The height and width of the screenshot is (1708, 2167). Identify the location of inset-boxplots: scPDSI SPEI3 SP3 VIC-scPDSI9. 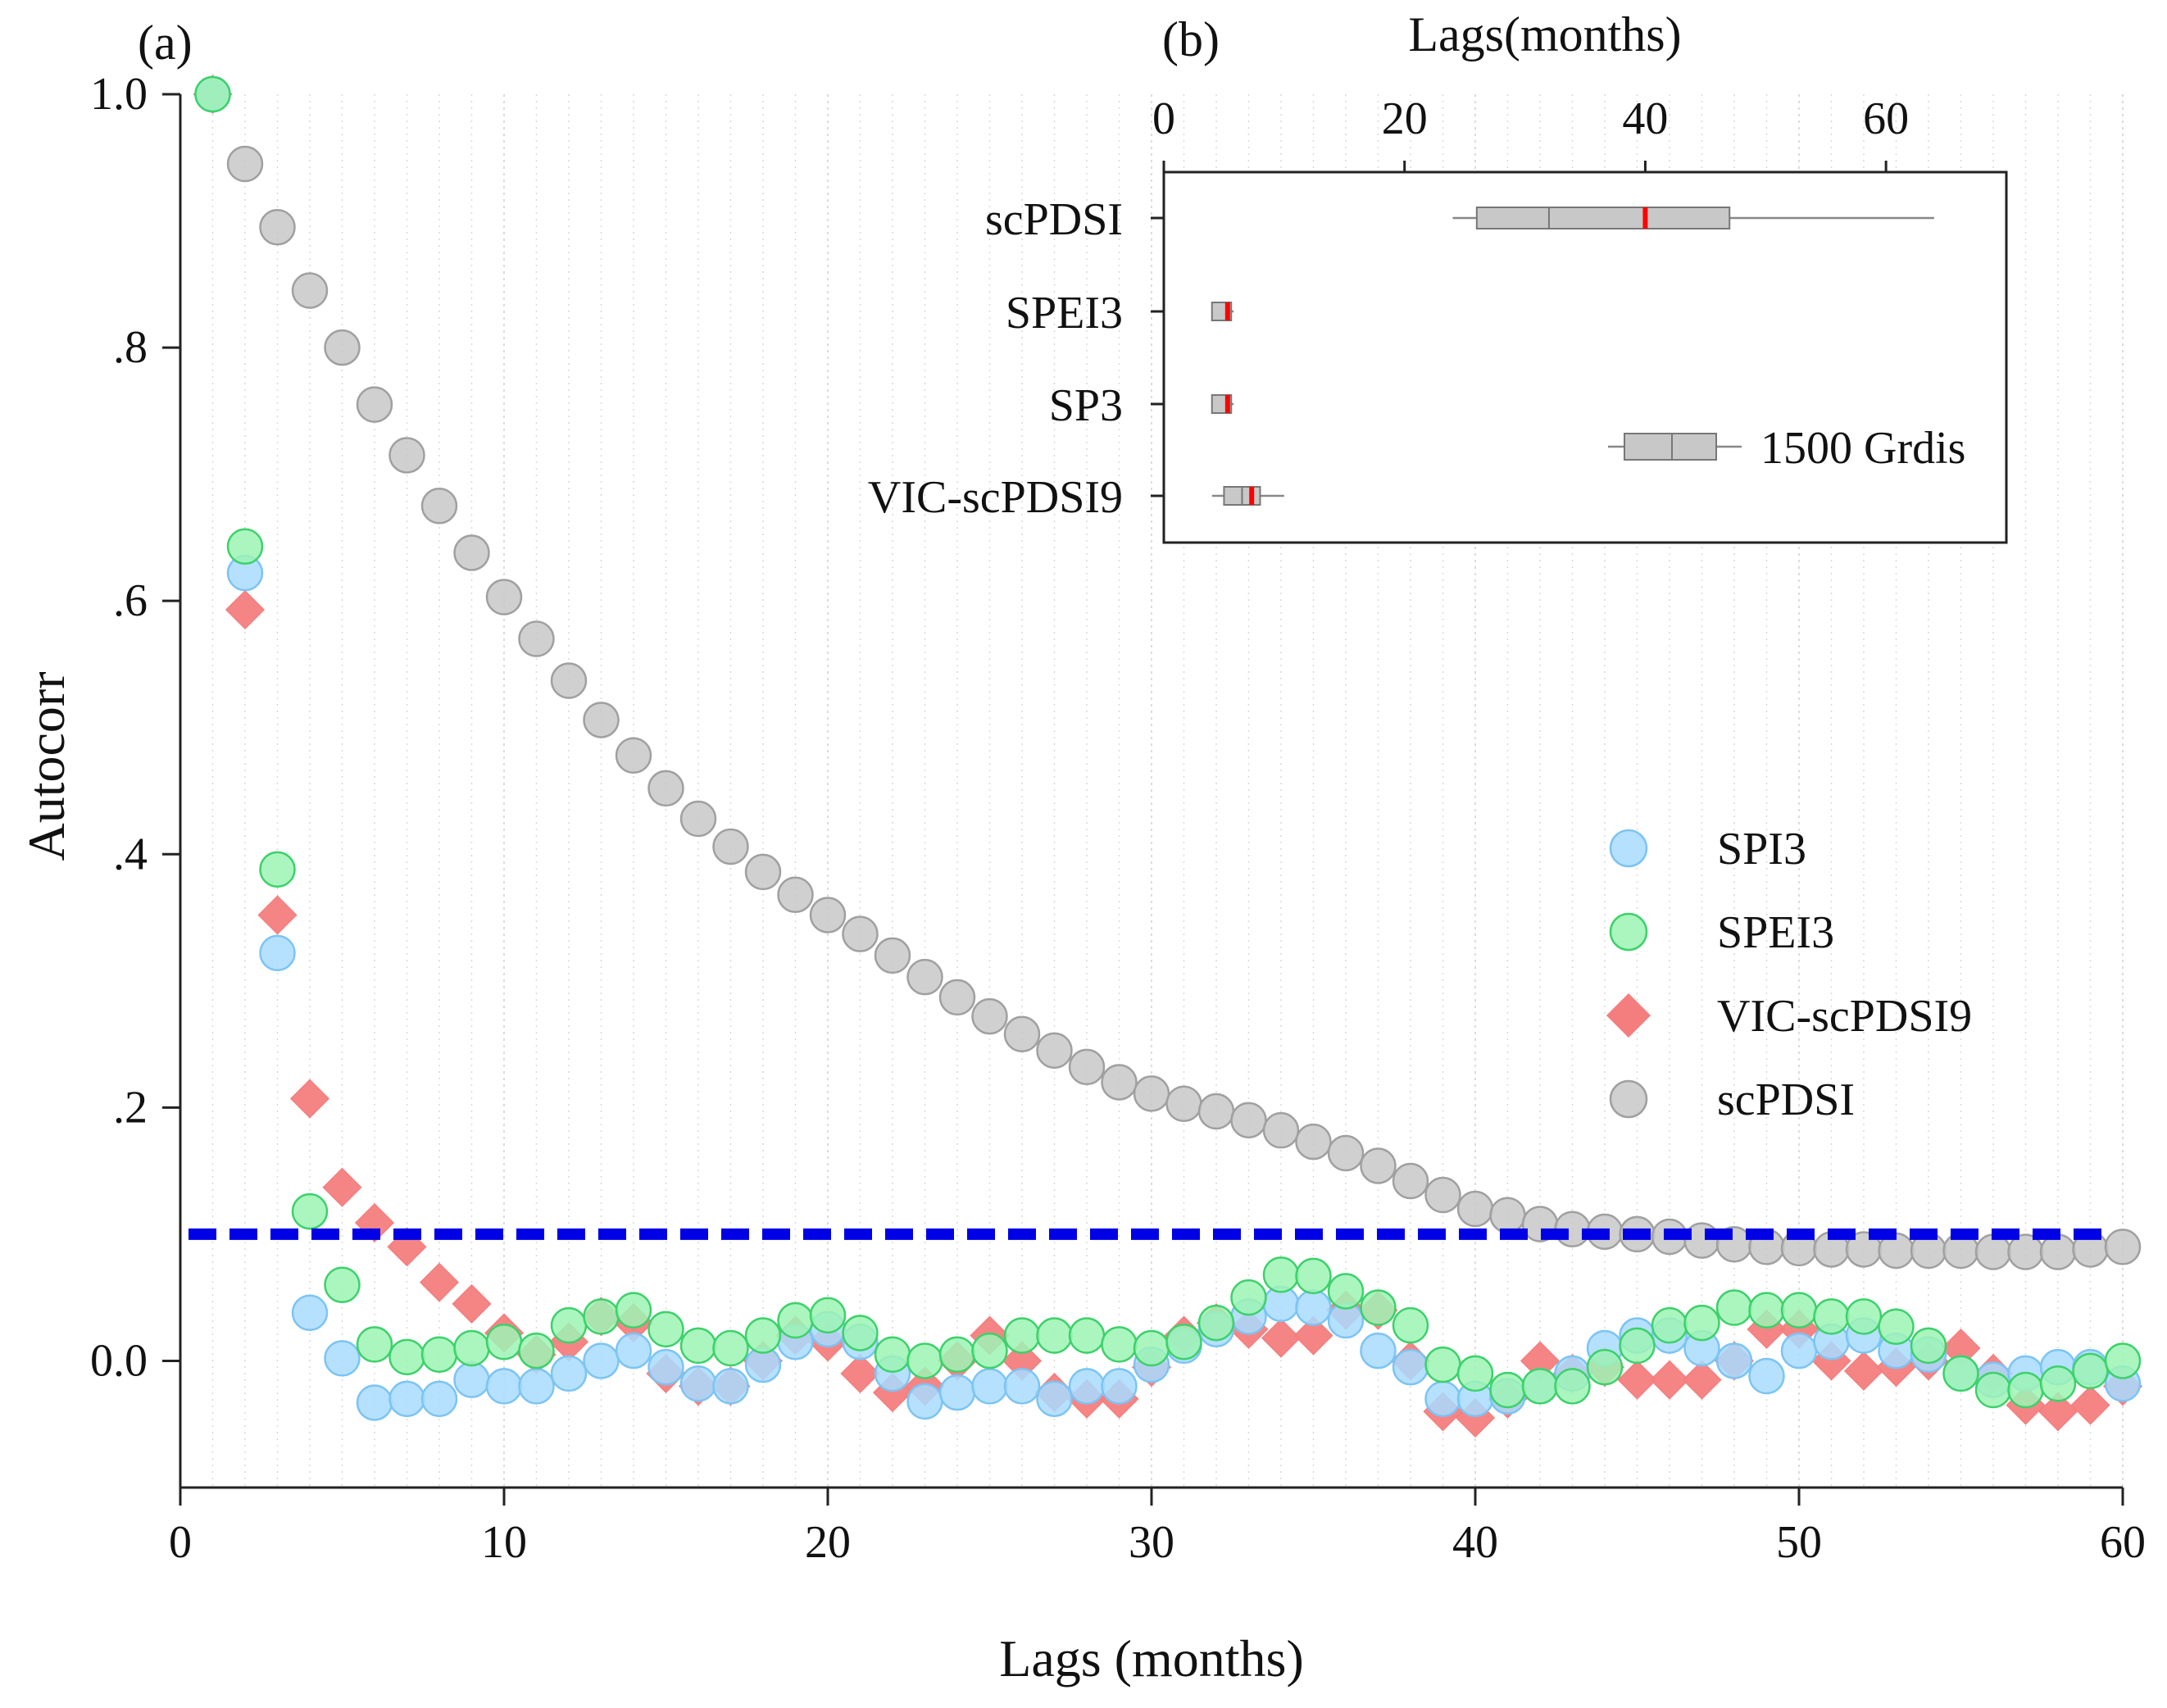
(1401, 358).